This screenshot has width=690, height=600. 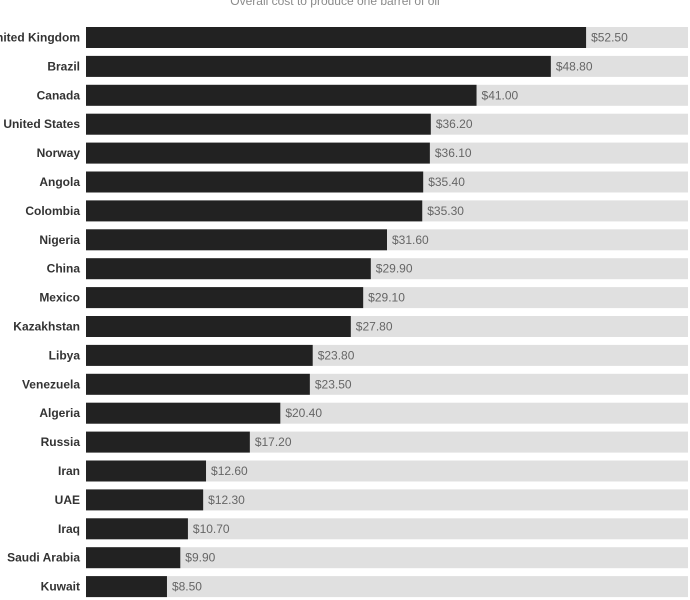 What do you see at coordinates (394, 269) in the screenshot?
I see `value-label: $29.90` at bounding box center [394, 269].